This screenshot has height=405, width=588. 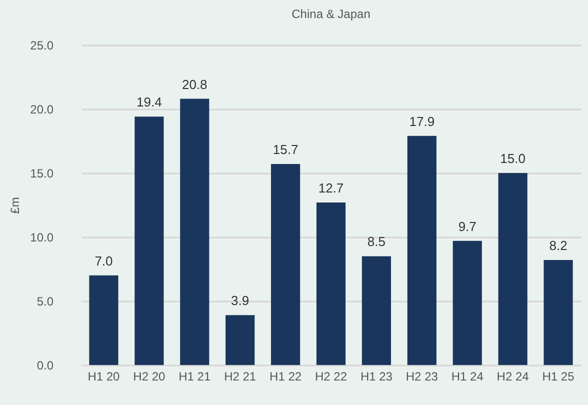 I want to click on x-tick-label: H1 20, so click(x=104, y=377).